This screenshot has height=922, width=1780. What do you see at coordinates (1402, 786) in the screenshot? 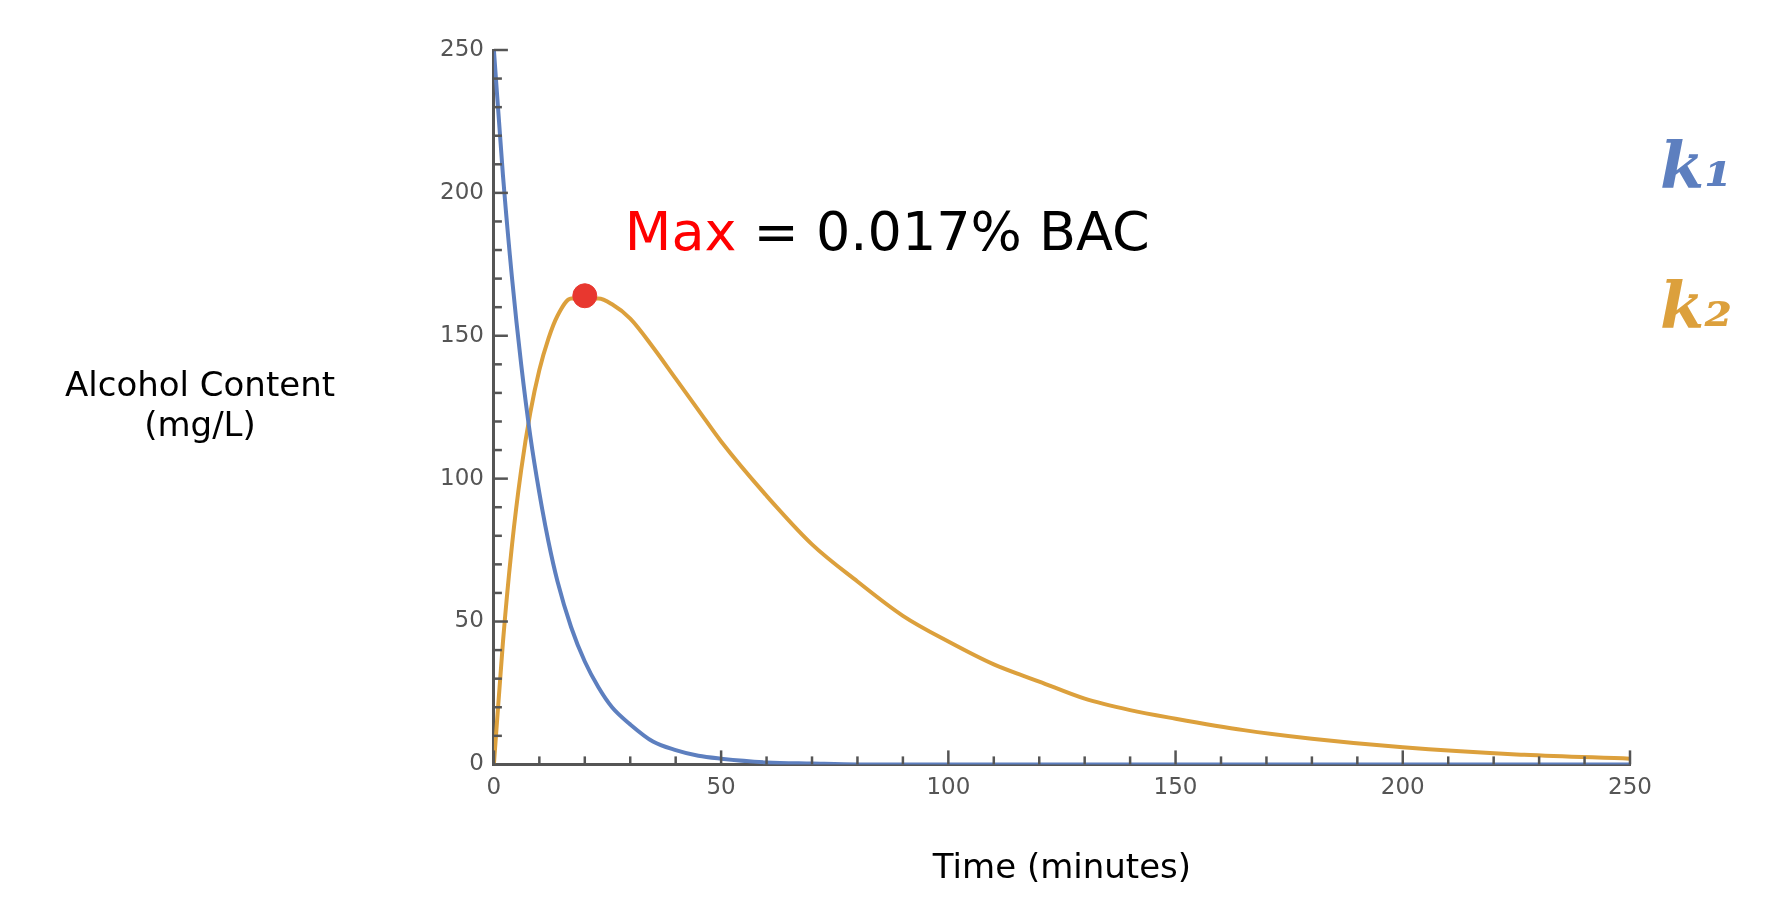
I see `x-tick-label: 200` at bounding box center [1402, 786].